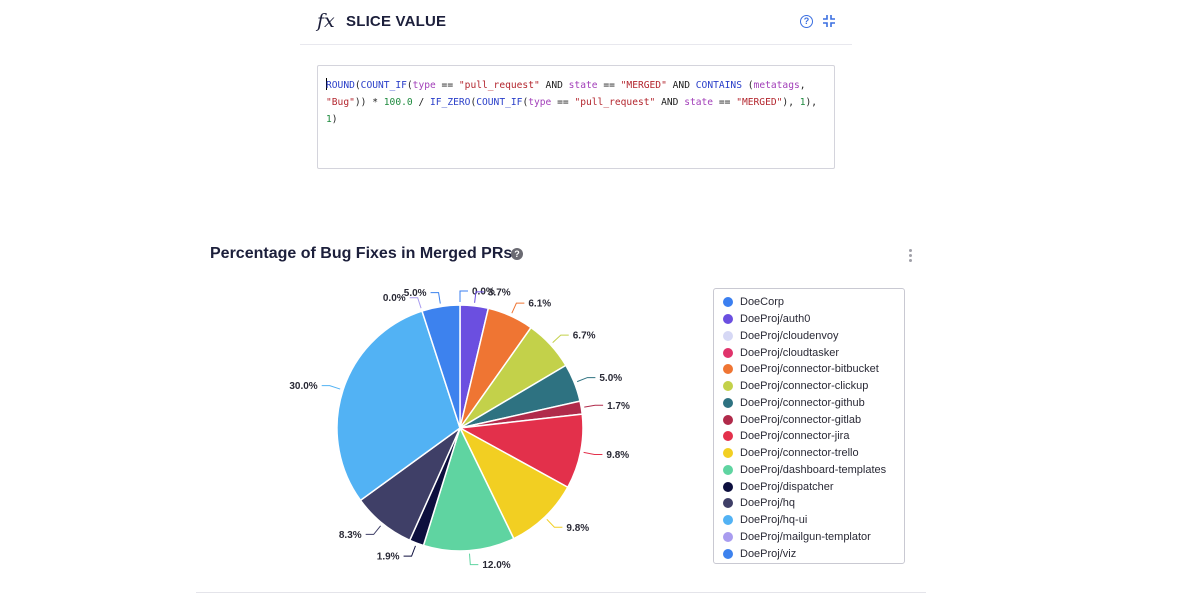  Describe the element at coordinates (805, 536) in the screenshot. I see `legend-label: DoeProj/mailgun-templator` at that location.